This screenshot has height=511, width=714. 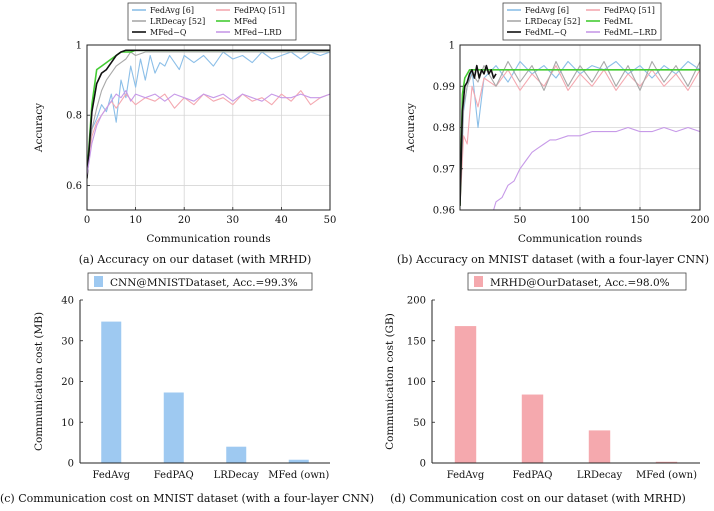 What do you see at coordinates (184, 220) in the screenshot?
I see `x-tick-label: 20` at bounding box center [184, 220].